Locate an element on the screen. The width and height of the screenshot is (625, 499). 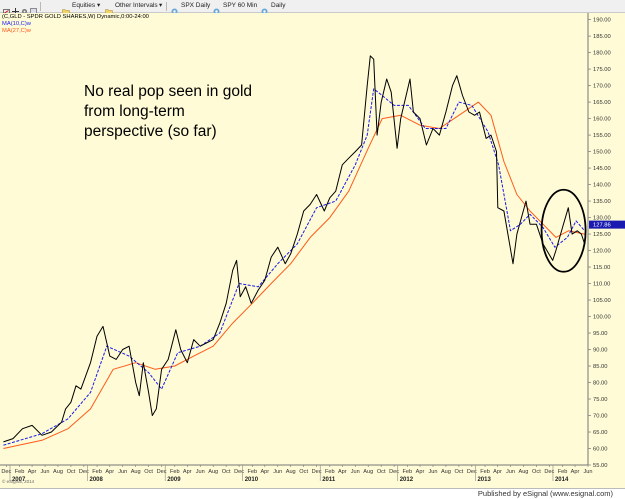
y-tick-label: 180.00 is located at coordinates (602, 54).